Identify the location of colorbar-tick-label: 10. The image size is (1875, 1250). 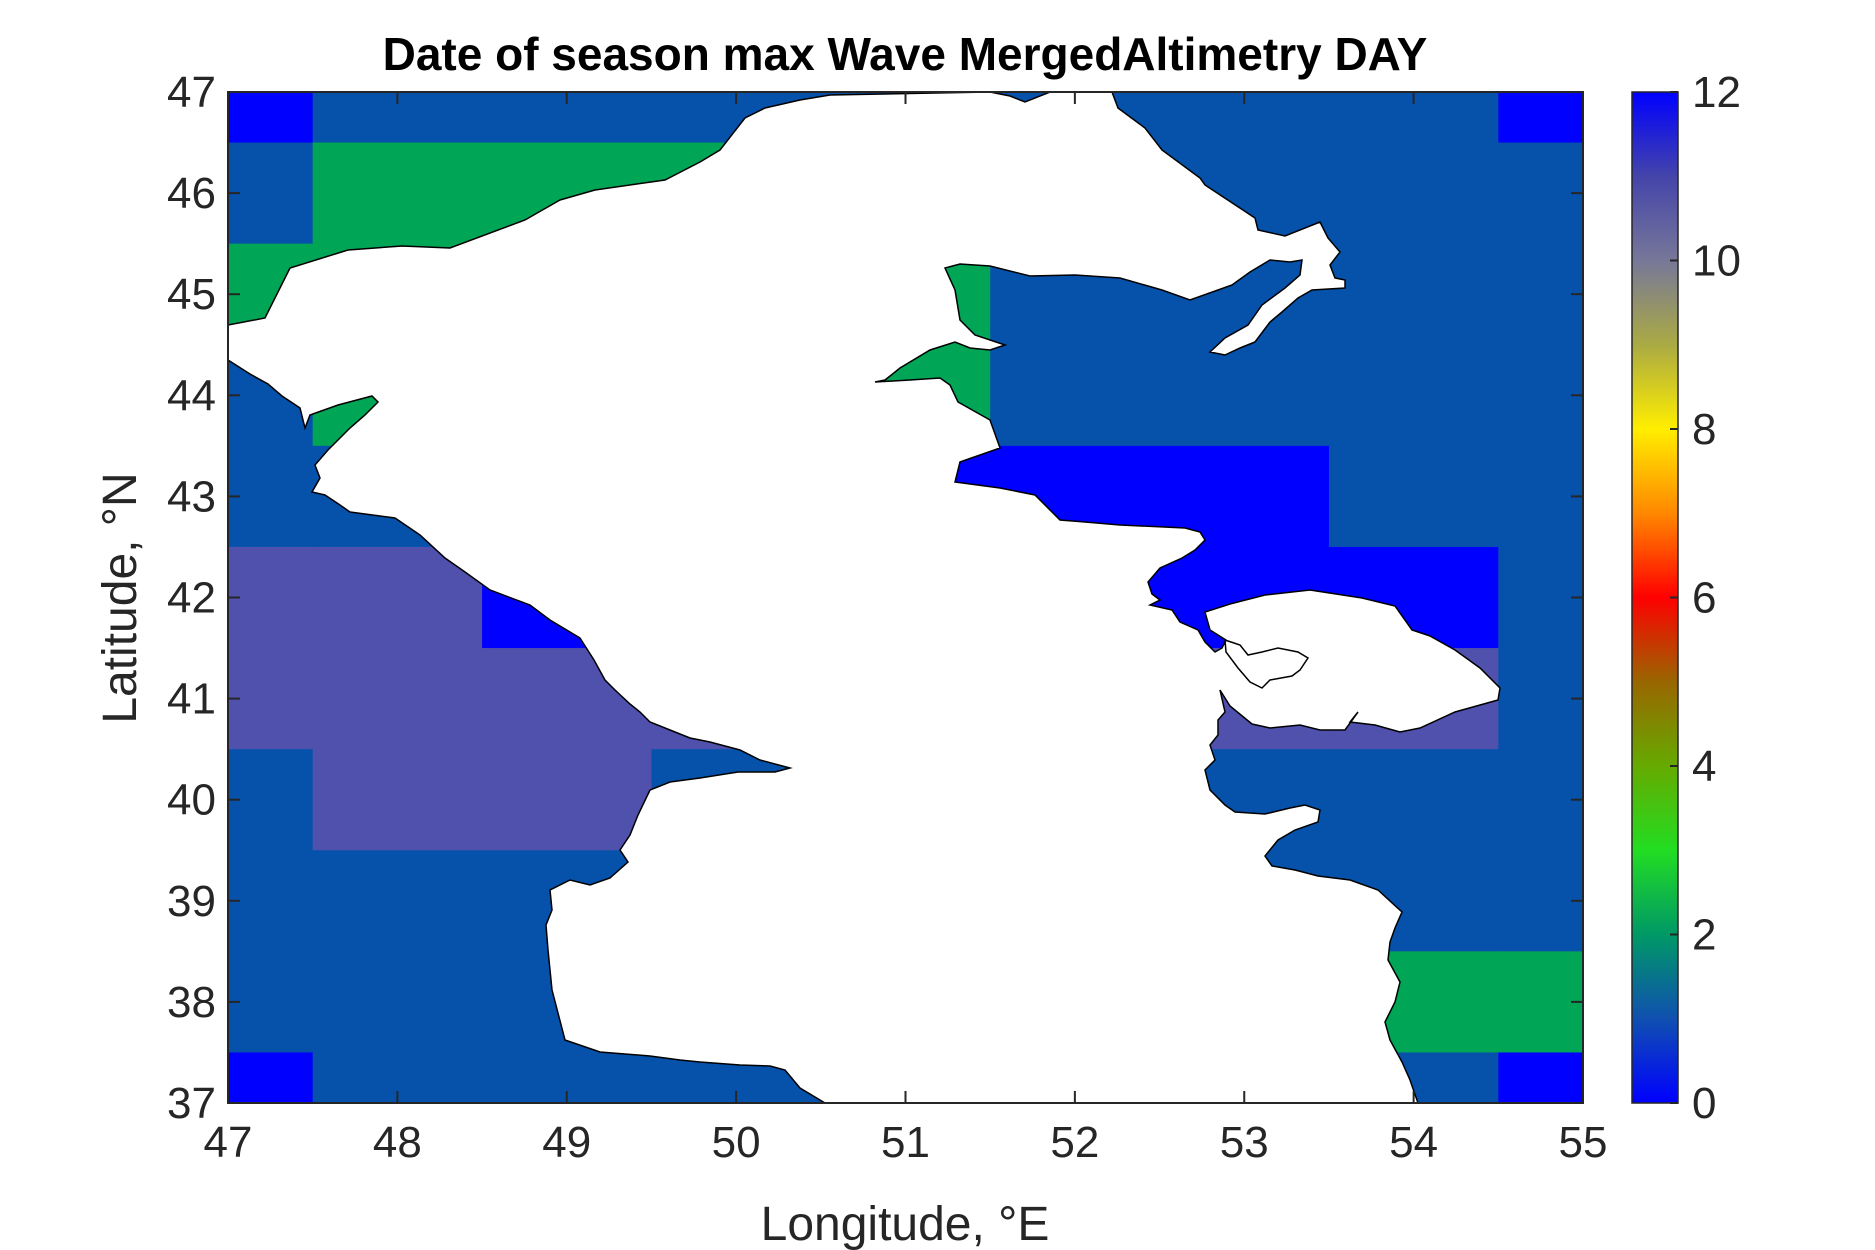
(1716, 261).